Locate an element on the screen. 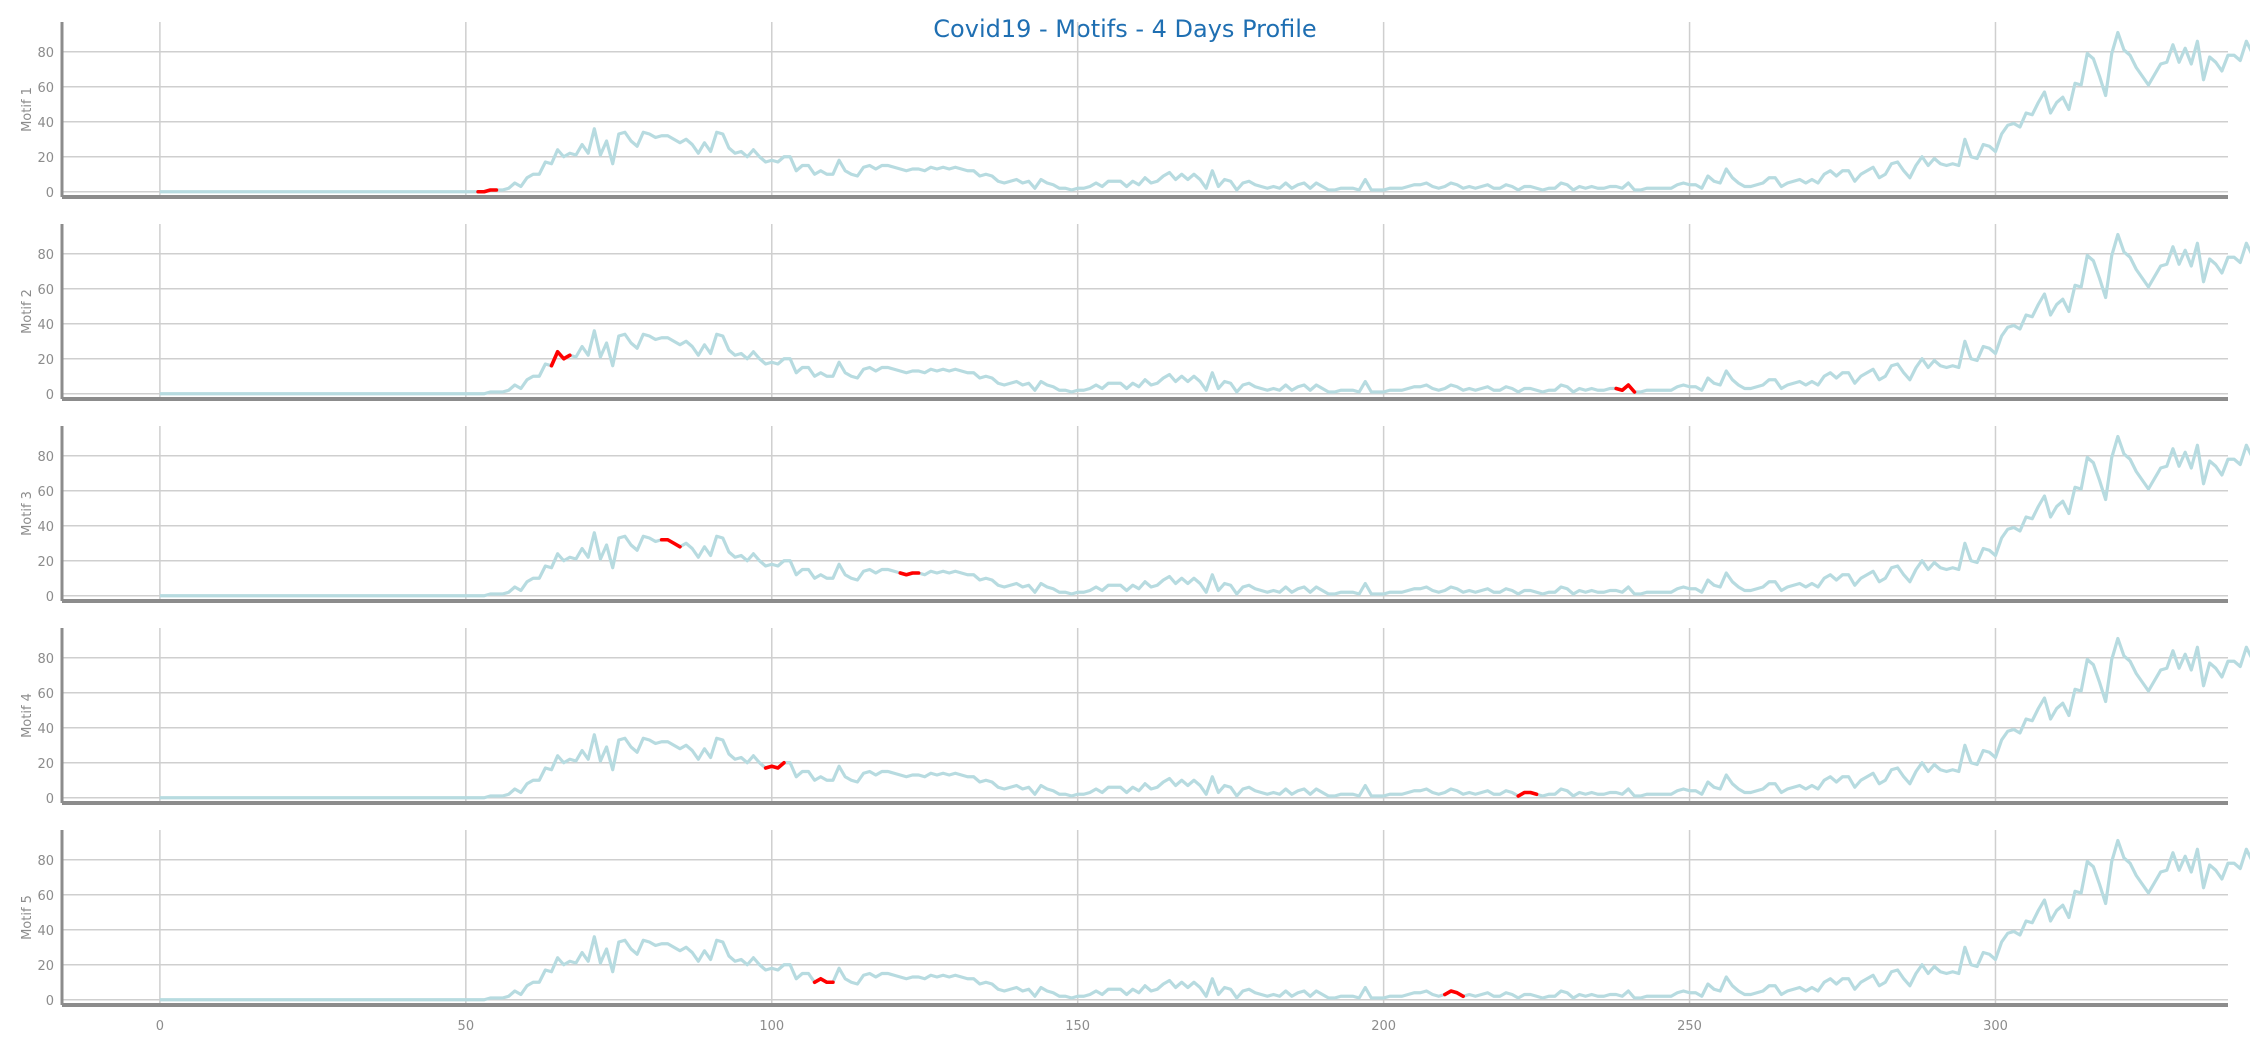 Image resolution: width=2250 pixels, height=1050 pixels. y-axis-label: Motif 4 is located at coordinates (27, 715).